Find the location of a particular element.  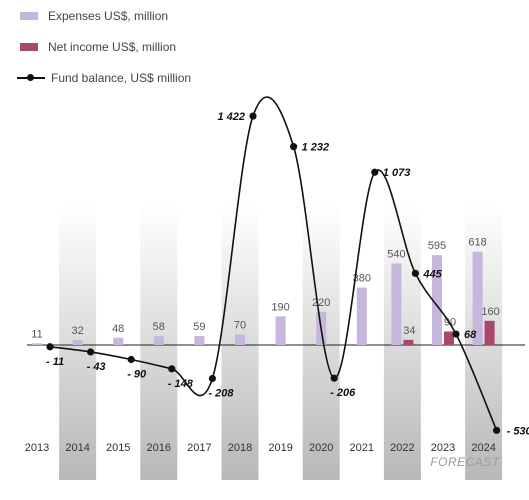

x-tick-2023: 2023 is located at coordinates (443, 448).